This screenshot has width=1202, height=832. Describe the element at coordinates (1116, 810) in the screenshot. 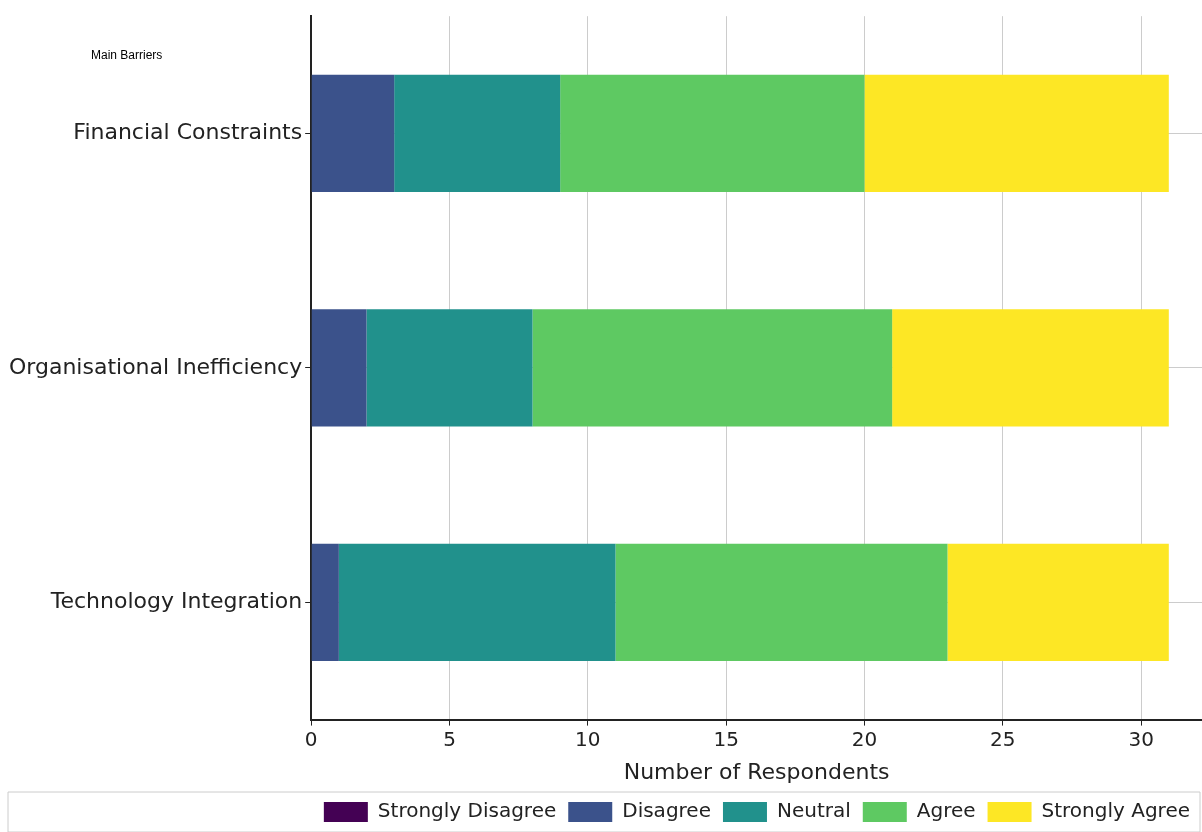

I see `legend-label: Strongly Agree` at that location.